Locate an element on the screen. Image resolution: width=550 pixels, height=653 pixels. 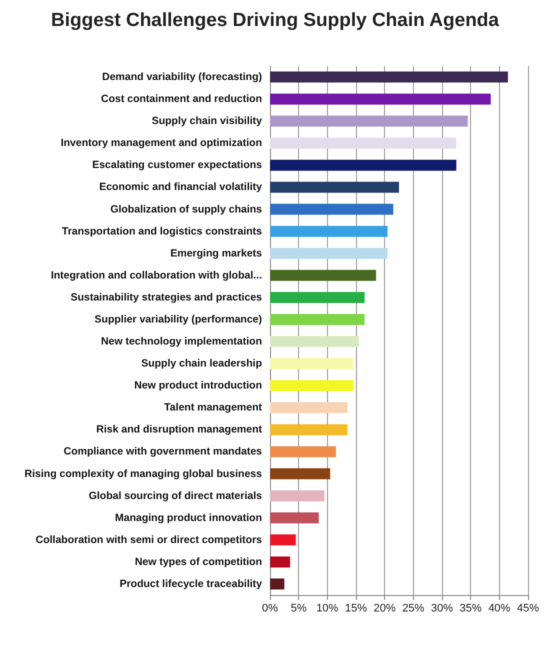
y-tick-label: Globalization of supply chains is located at coordinates (186, 209).